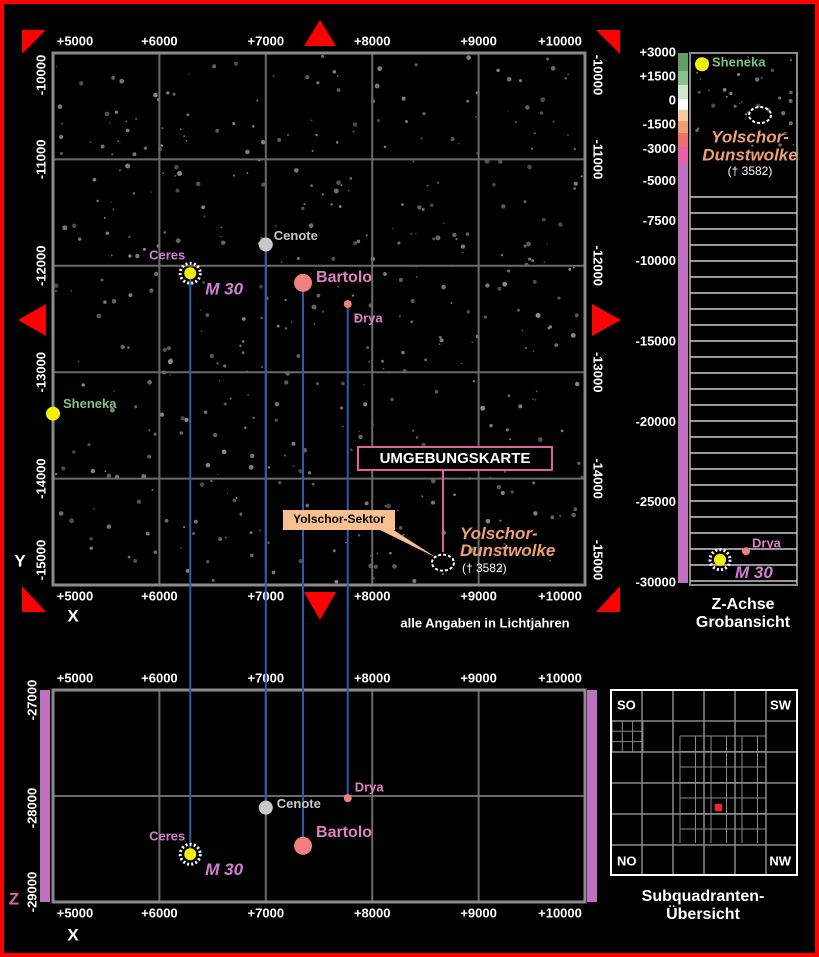 The height and width of the screenshot is (957, 819). What do you see at coordinates (560, 595) in the screenshot?
I see `x-tick-label: +10000` at bounding box center [560, 595].